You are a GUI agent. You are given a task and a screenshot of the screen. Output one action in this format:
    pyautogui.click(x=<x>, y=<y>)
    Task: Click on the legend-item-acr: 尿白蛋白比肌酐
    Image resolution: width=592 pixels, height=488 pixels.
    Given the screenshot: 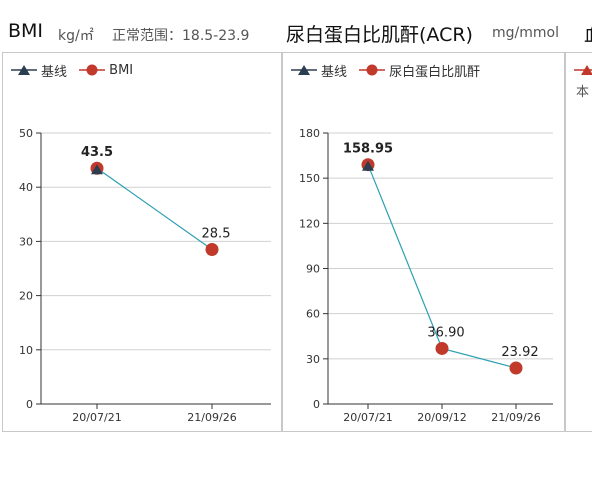 What is the action you would take?
    pyautogui.click(x=420, y=70)
    